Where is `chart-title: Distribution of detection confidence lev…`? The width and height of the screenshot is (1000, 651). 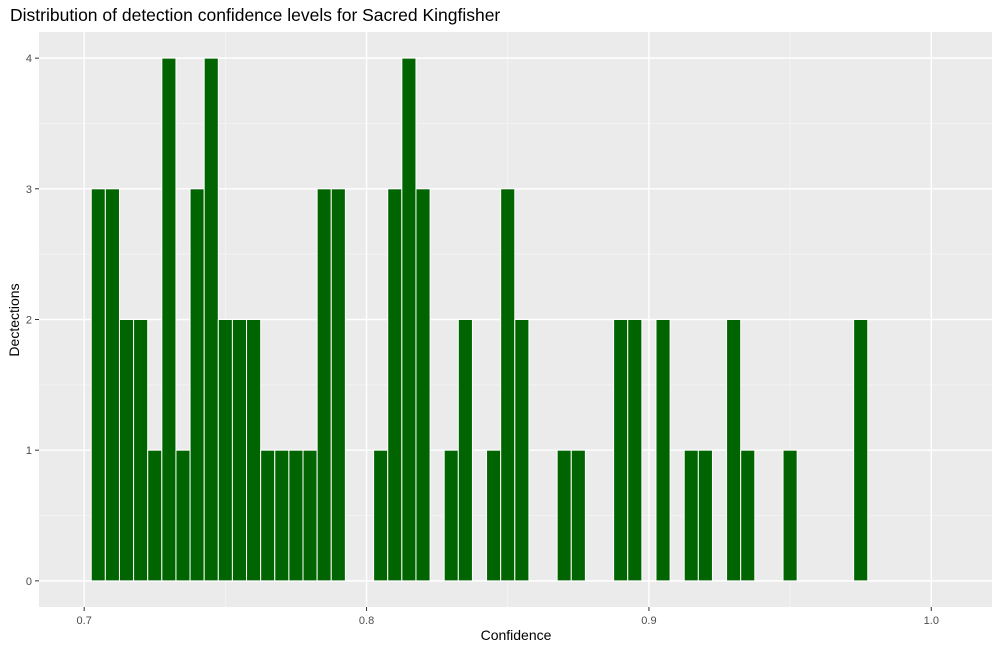 chart-title: Distribution of detection confidence lev… is located at coordinates (255, 15).